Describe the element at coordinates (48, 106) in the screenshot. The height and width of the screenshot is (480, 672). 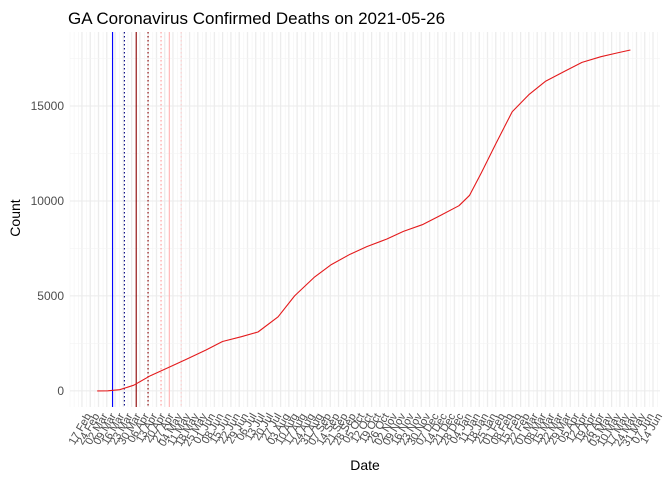
I see `y-tick-label: 15000` at that location.